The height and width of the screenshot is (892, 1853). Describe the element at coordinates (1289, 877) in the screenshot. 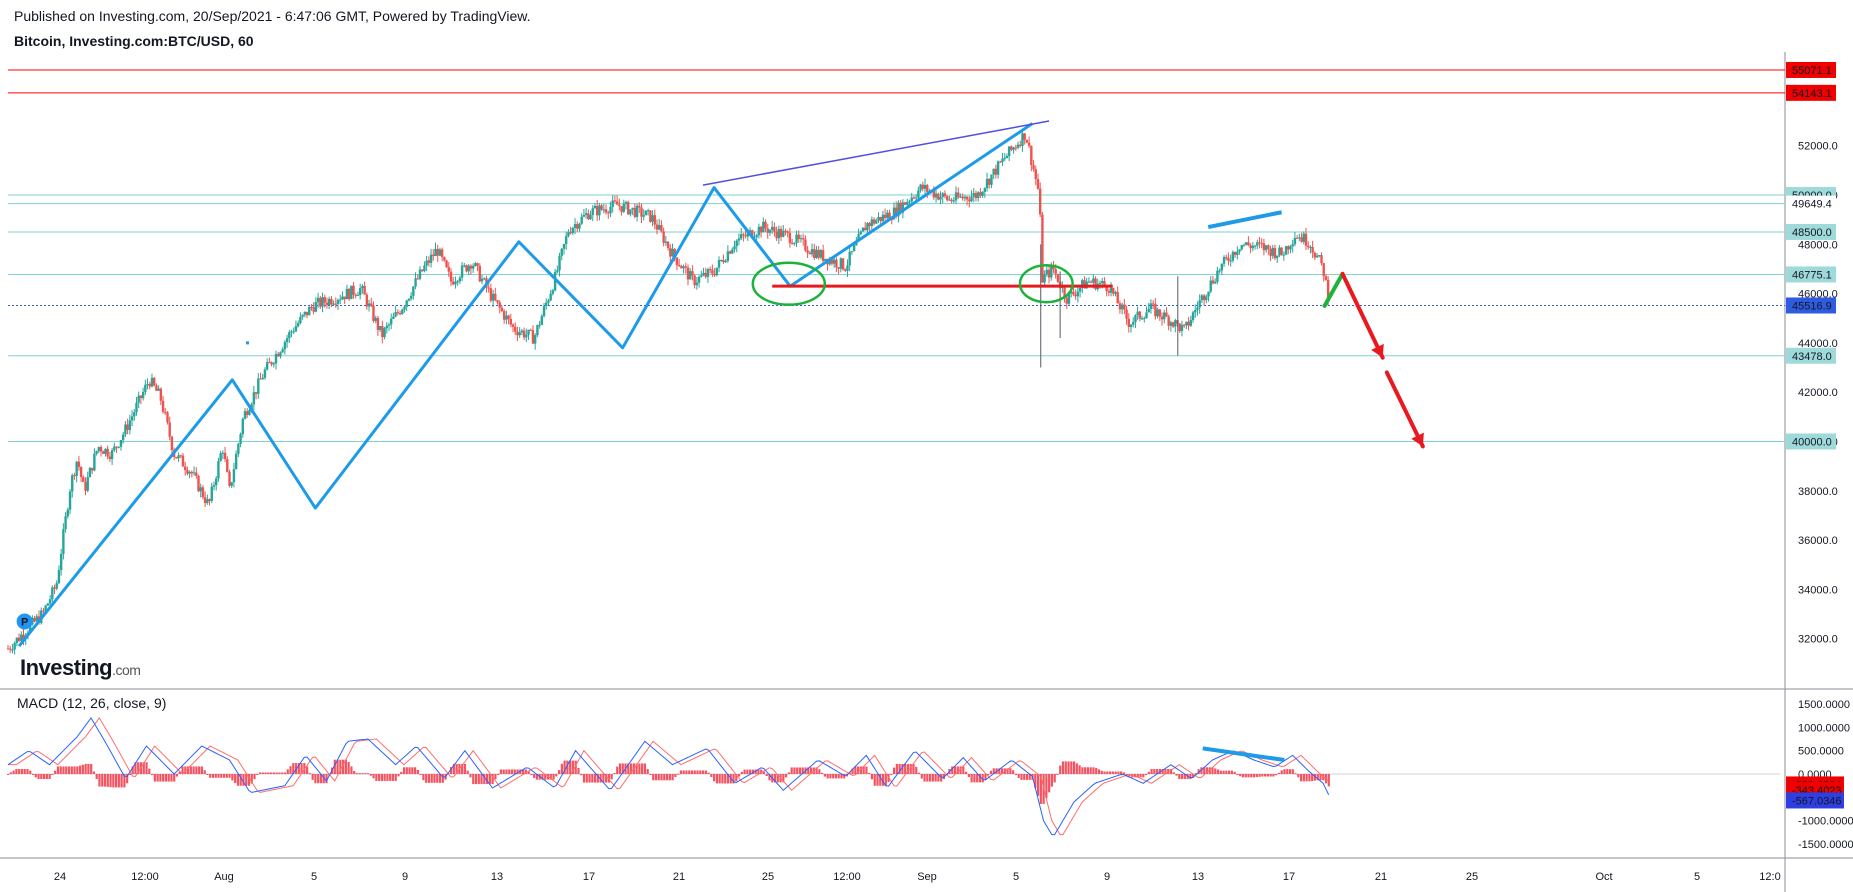

I see `time-tick-label: 17` at that location.